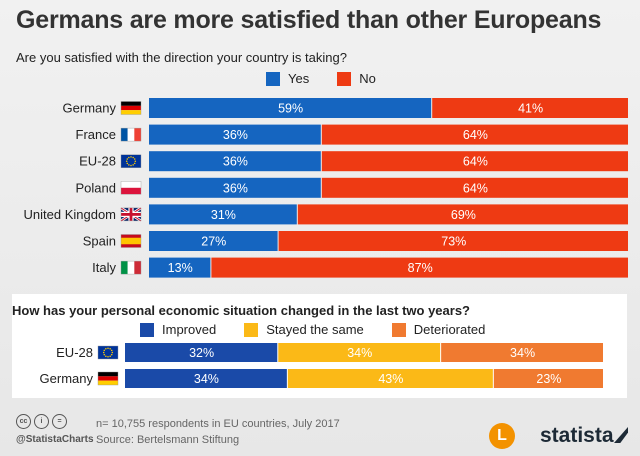 The height and width of the screenshot is (456, 640). I want to click on legend-deteriorated: Deteriorated, so click(438, 329).